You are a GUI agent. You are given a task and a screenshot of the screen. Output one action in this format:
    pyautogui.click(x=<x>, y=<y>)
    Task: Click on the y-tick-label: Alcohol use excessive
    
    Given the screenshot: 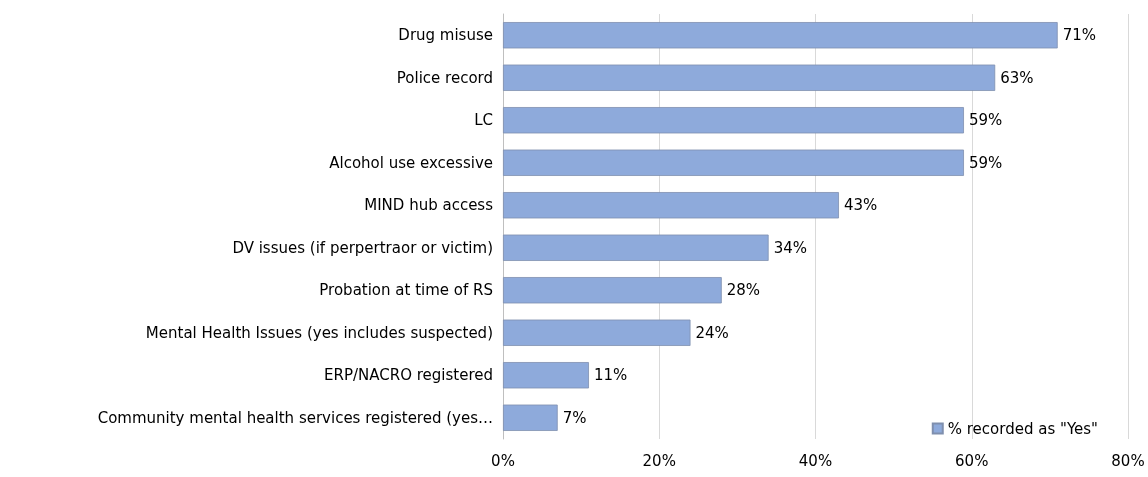 What is the action you would take?
    pyautogui.click(x=411, y=162)
    